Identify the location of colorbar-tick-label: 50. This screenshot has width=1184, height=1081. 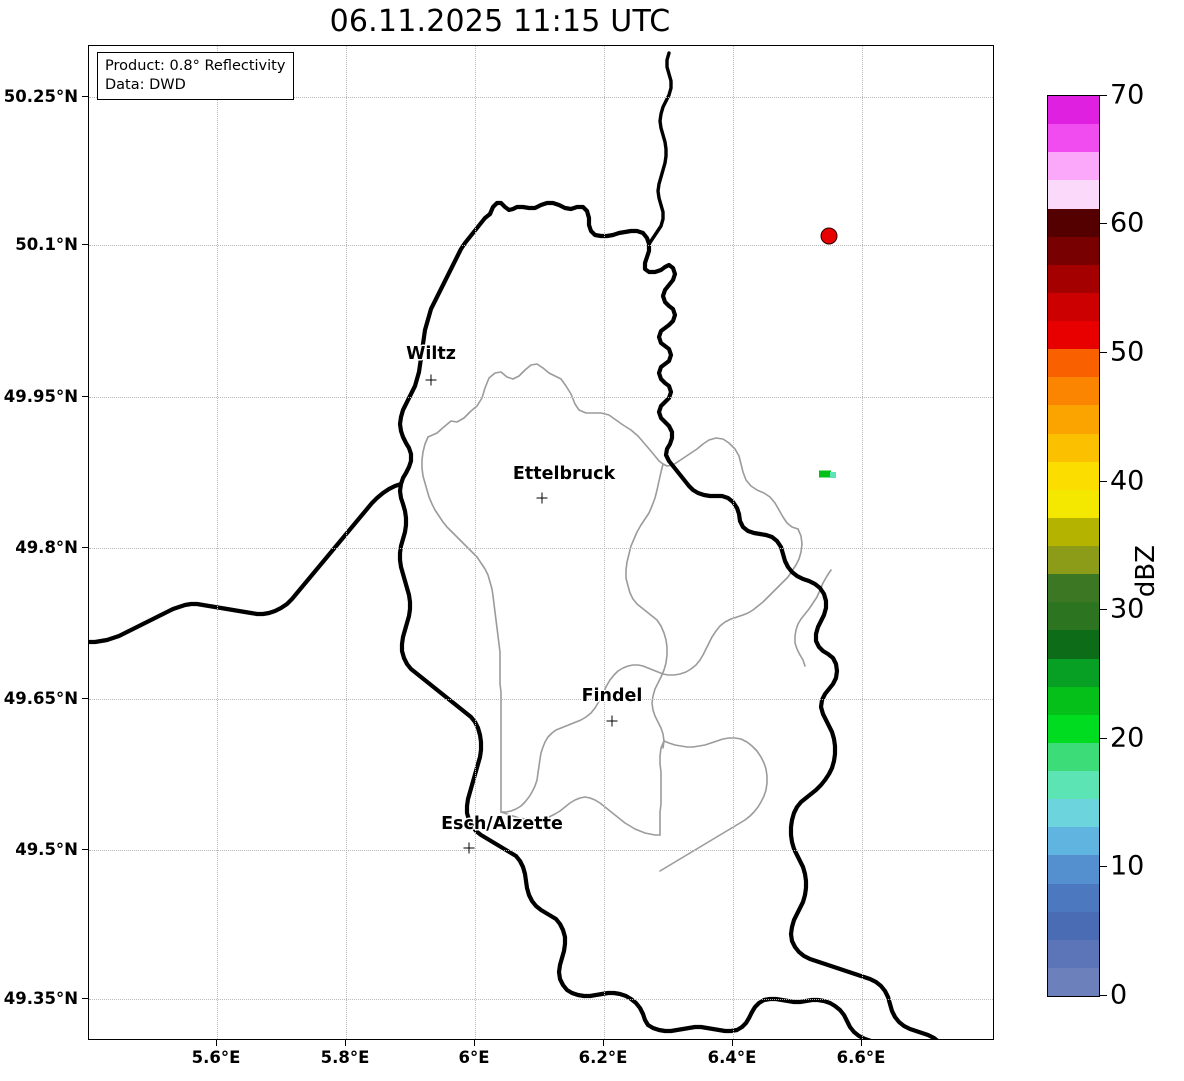
(1127, 352).